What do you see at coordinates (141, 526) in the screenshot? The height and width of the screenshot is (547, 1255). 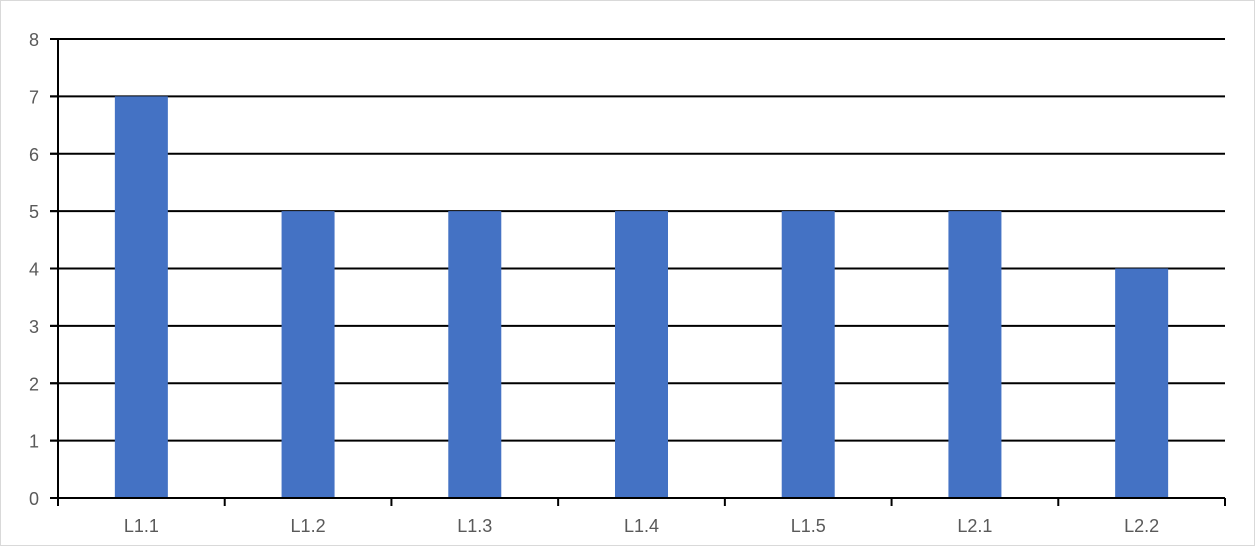 I see `x-tick-label: L1.1` at bounding box center [141, 526].